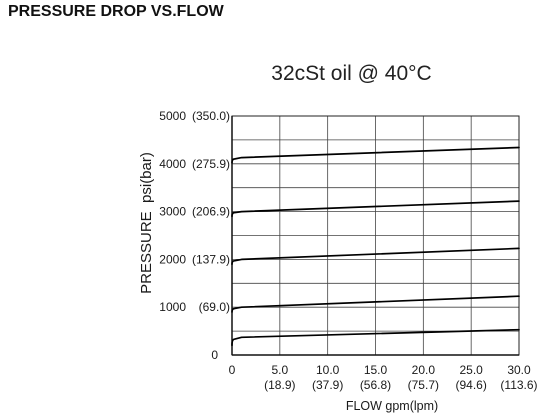 This screenshot has height=419, width=544. What do you see at coordinates (351, 73) in the screenshot?
I see `chart-subtitle: 32cSt oil @ 40°C` at bounding box center [351, 73].